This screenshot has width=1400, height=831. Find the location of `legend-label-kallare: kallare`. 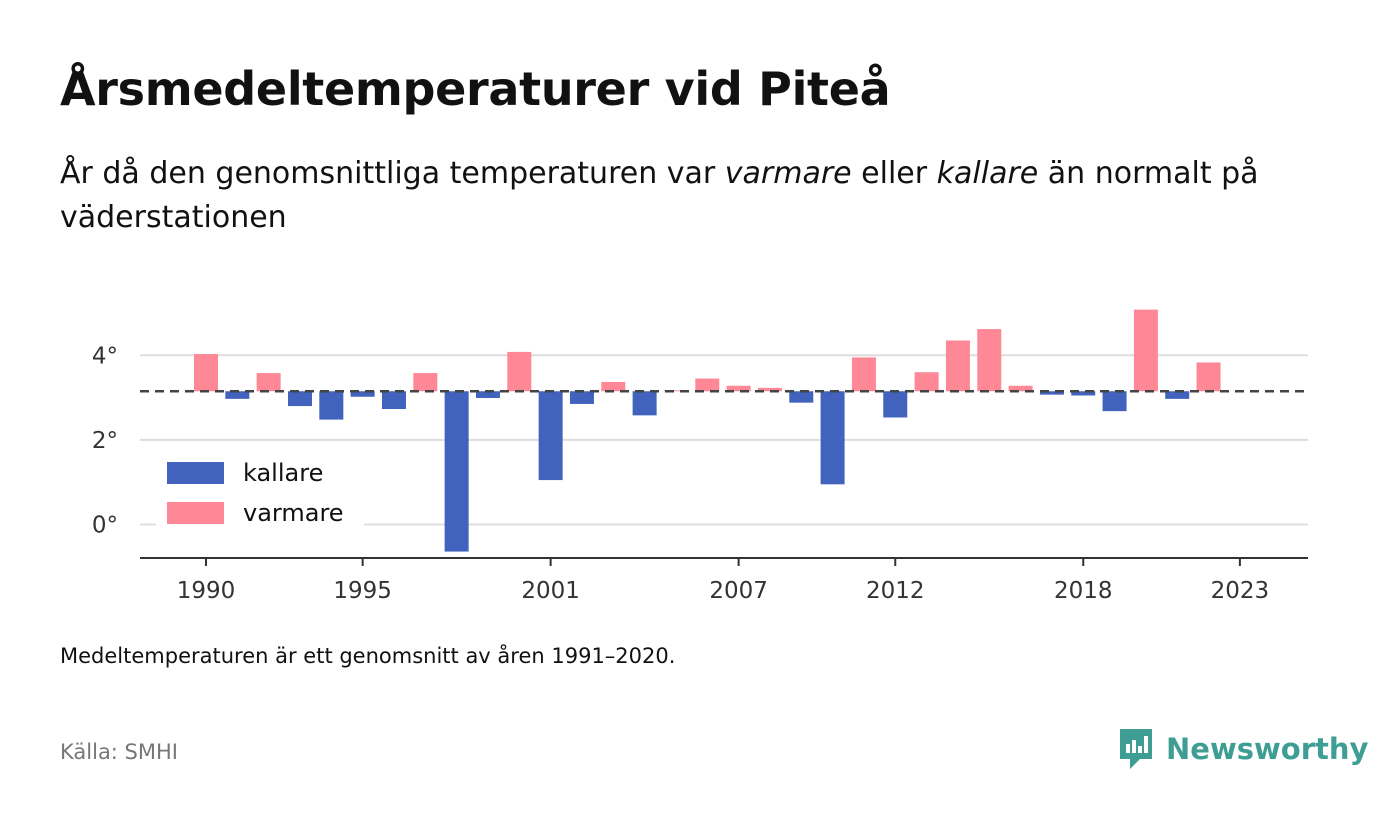

legend-label-kallare: kallare is located at coordinates (283, 473).